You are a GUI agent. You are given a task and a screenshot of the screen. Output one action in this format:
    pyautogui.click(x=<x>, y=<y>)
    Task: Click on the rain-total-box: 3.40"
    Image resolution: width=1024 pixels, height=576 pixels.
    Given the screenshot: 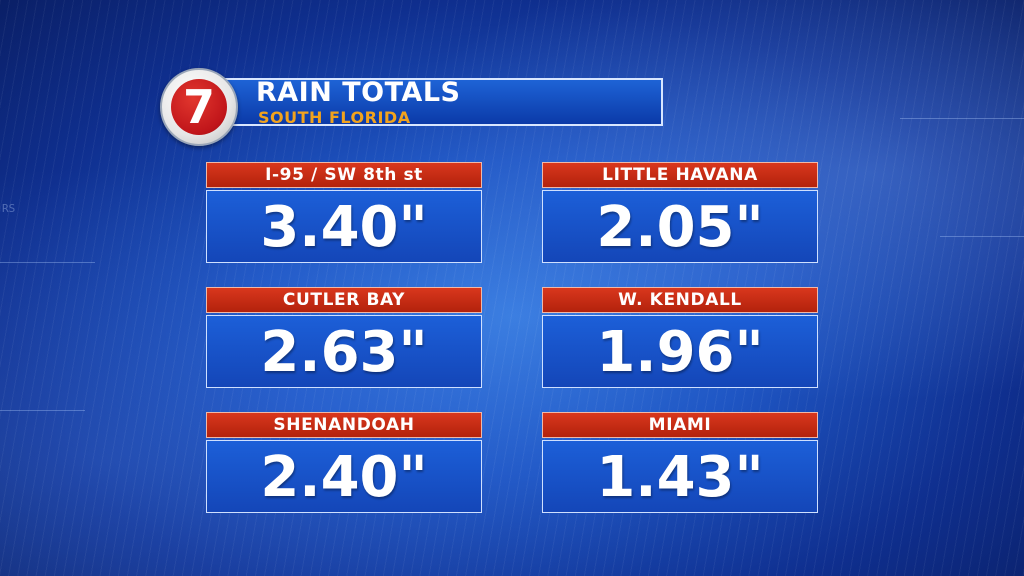 What is the action you would take?
    pyautogui.click(x=344, y=226)
    